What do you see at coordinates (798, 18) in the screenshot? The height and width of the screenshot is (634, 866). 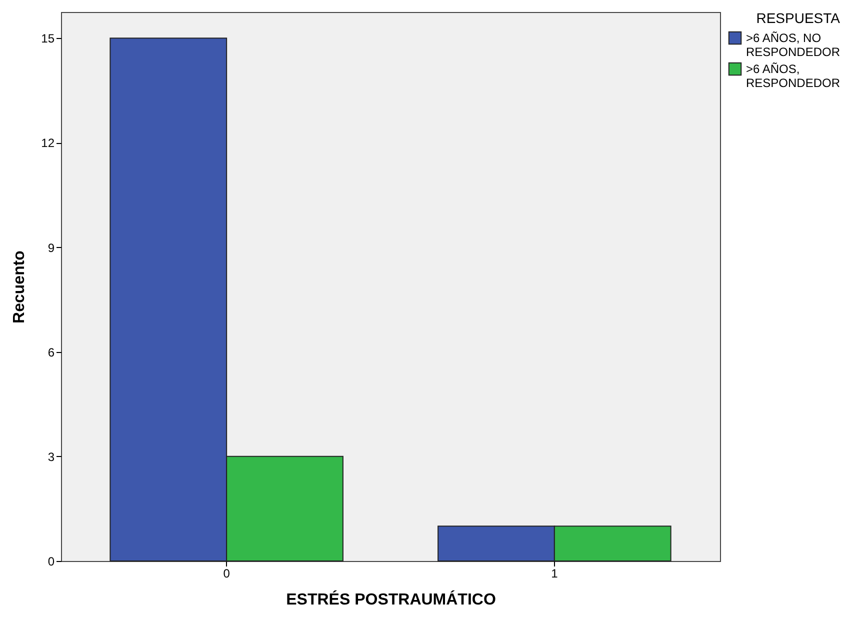 I see `legend-title: RESPUESTA` at bounding box center [798, 18].